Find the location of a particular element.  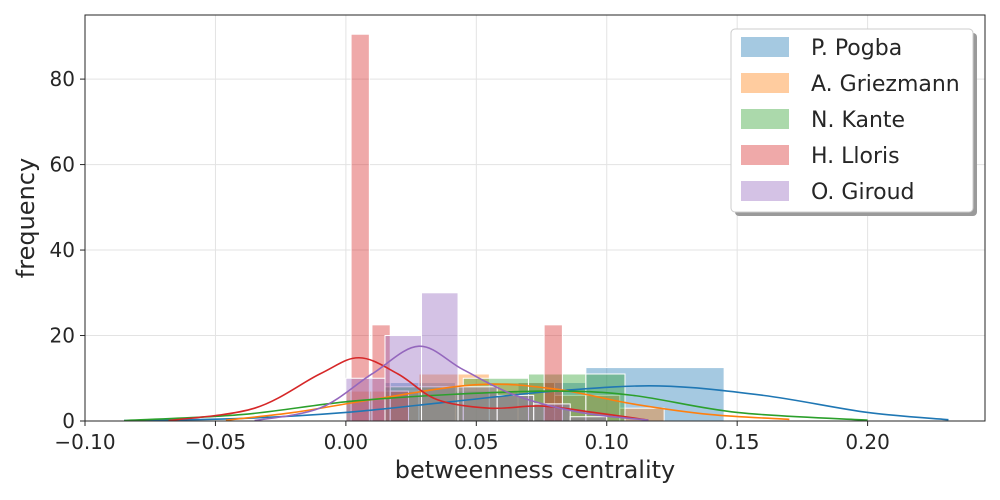

y-axis-ticks: 0 20 40 60 80 is located at coordinates (67, 250).